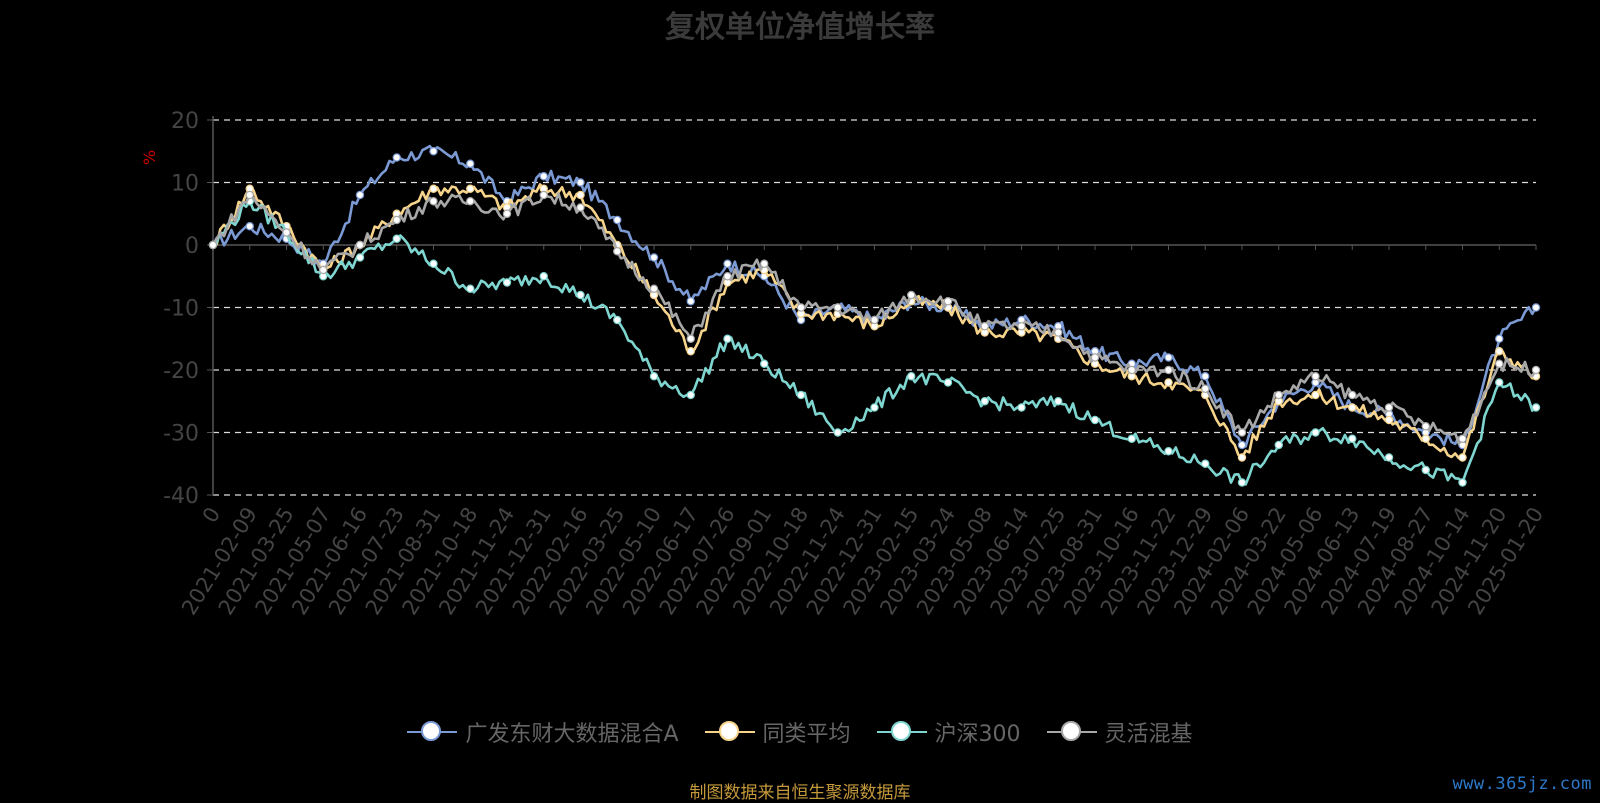  I want to click on y-tick-label: 20, so click(185, 121).